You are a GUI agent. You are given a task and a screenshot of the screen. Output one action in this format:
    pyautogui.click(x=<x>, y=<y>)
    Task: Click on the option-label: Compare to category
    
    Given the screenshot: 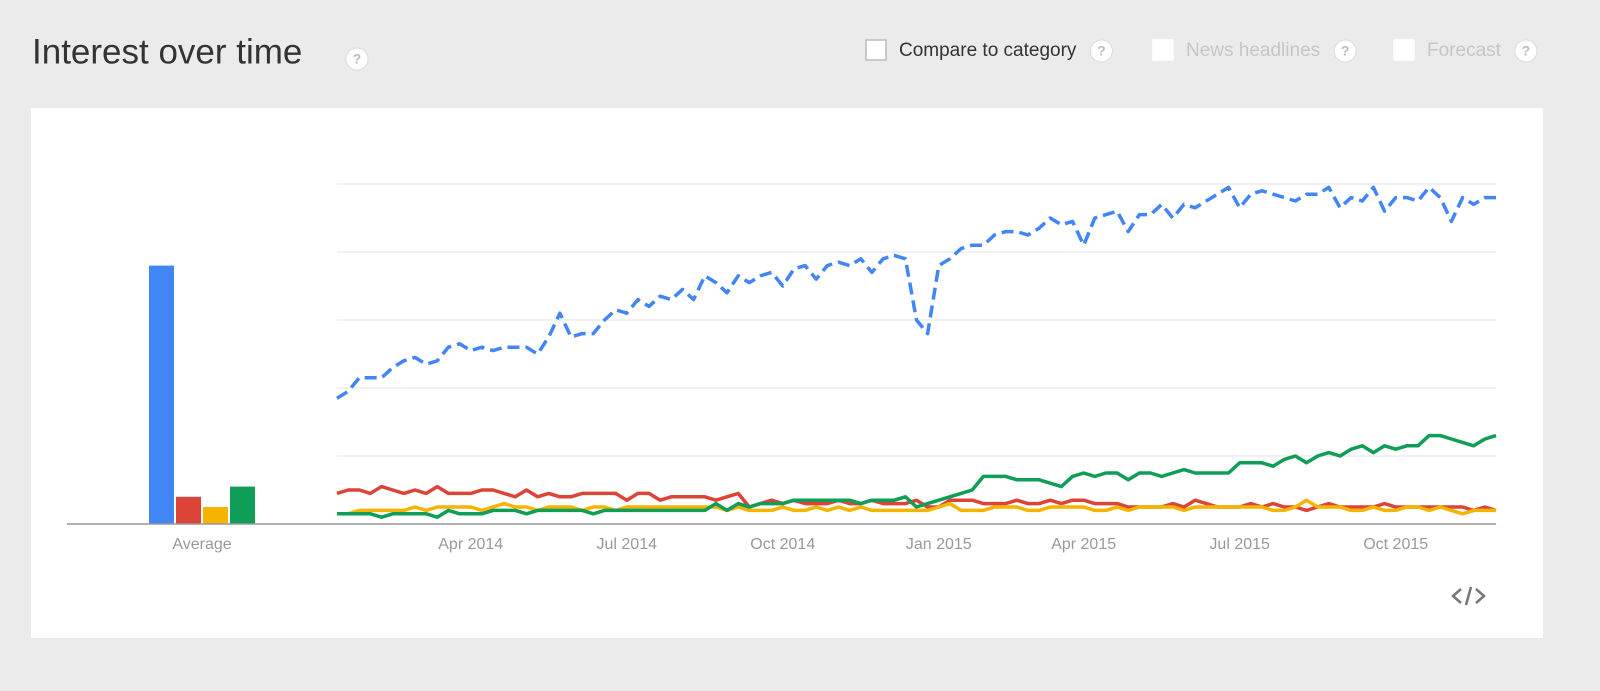 What is the action you would take?
    pyautogui.click(x=988, y=50)
    